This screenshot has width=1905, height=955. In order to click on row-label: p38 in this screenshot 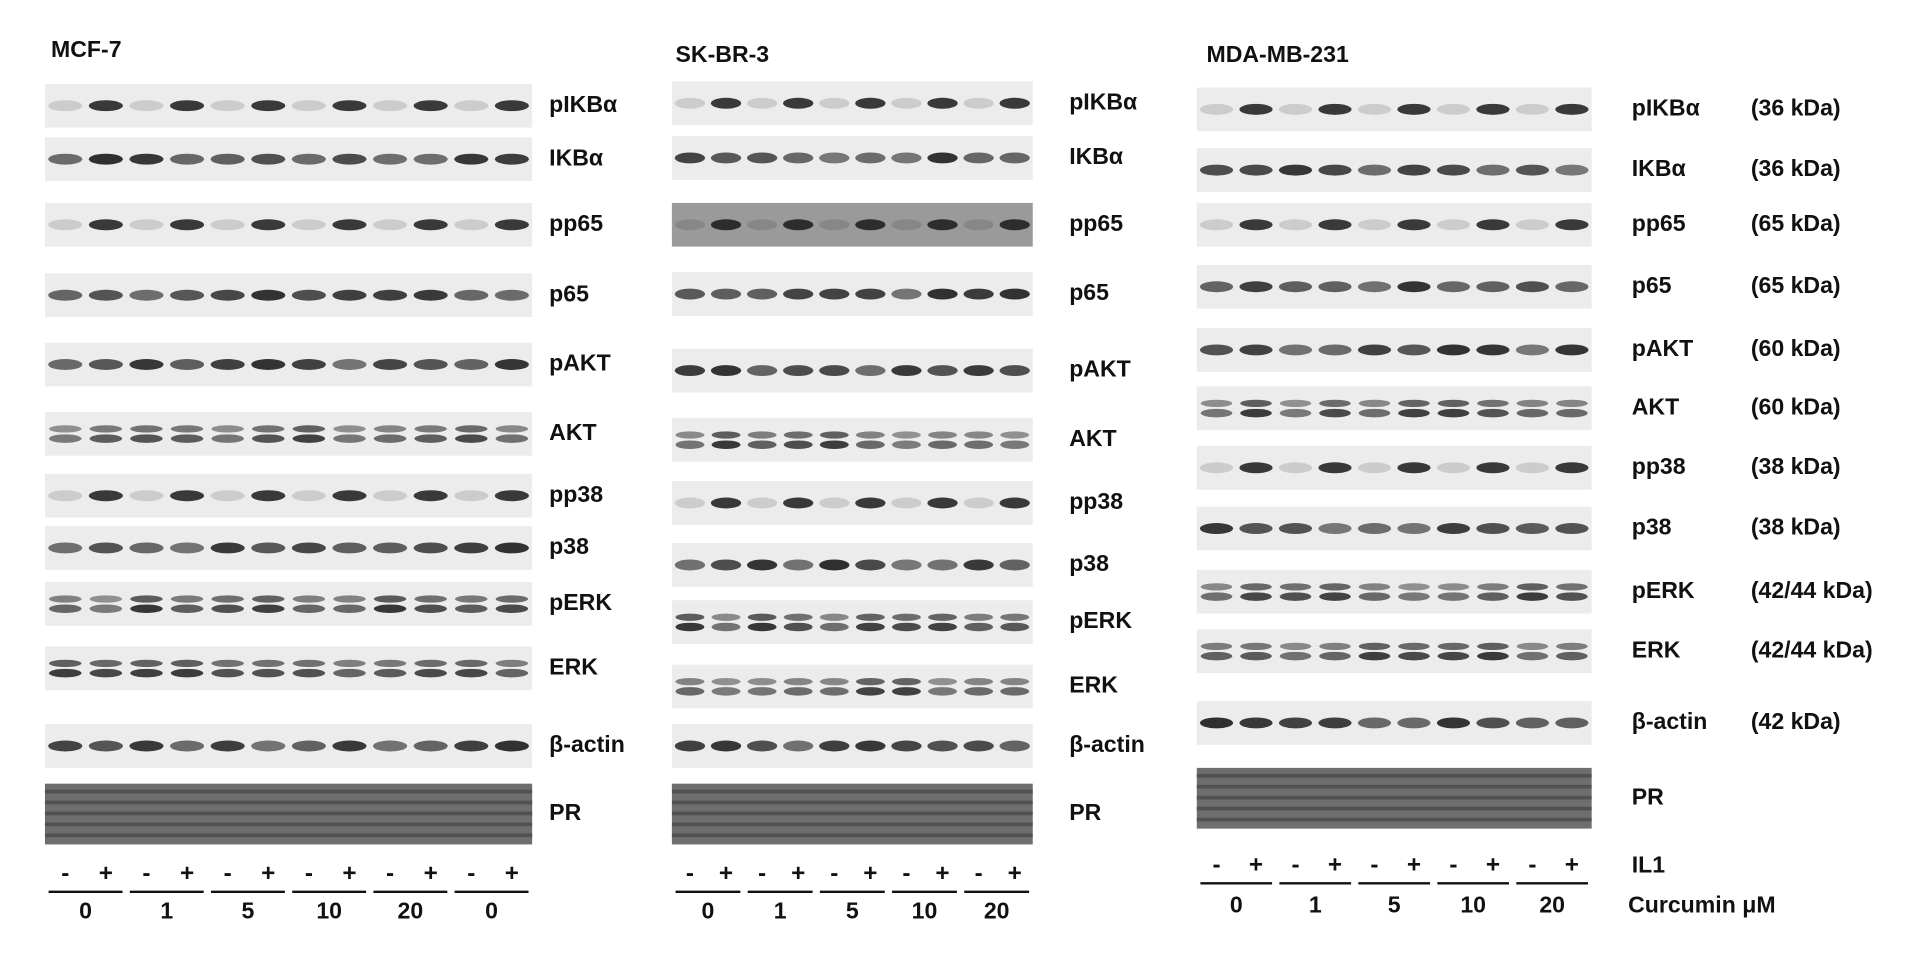, I will do `click(1652, 527)`.